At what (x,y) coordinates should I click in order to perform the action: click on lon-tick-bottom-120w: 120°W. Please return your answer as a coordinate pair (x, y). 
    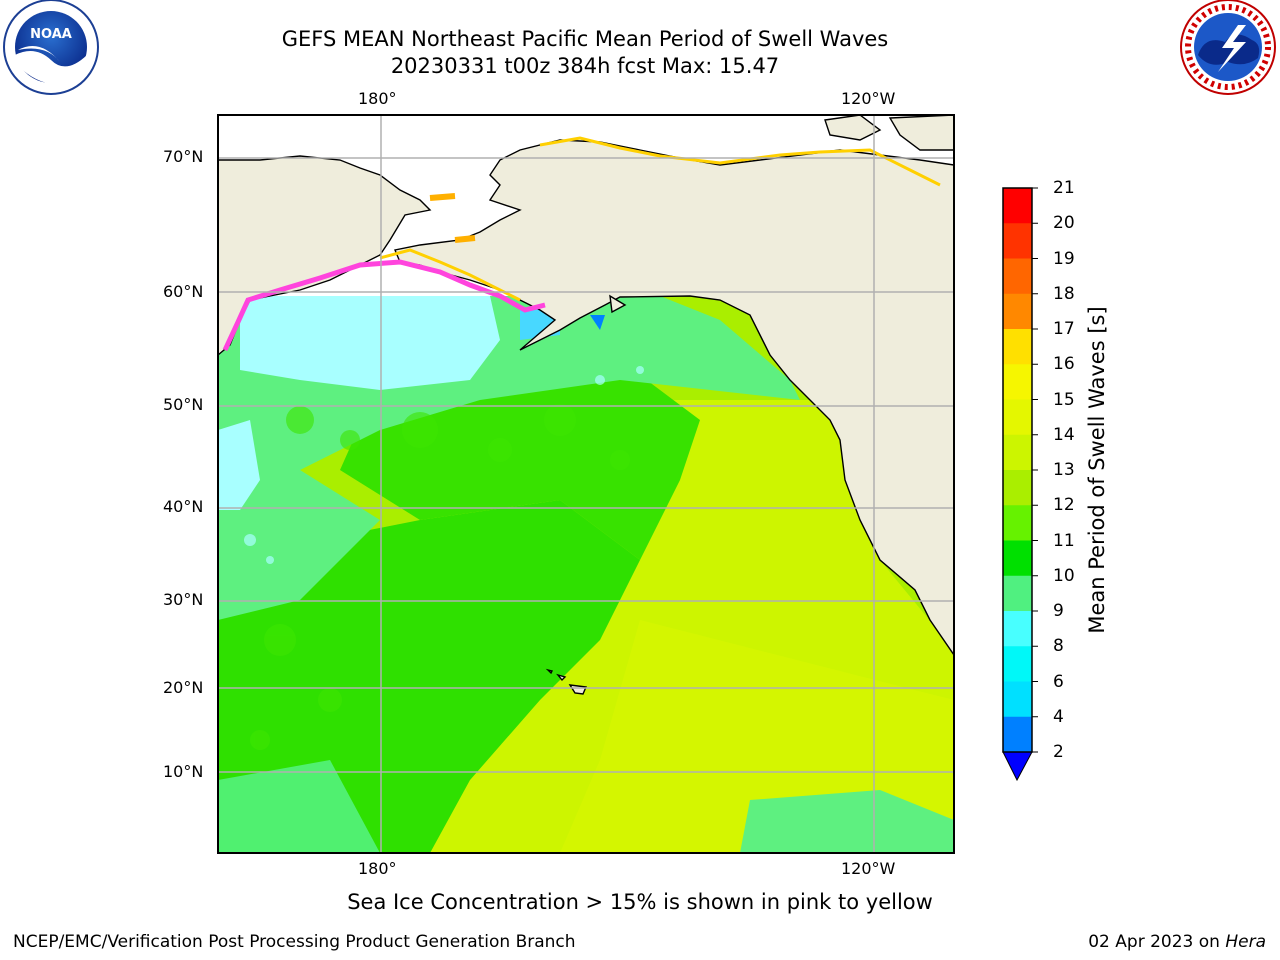
    Looking at the image, I should click on (868, 868).